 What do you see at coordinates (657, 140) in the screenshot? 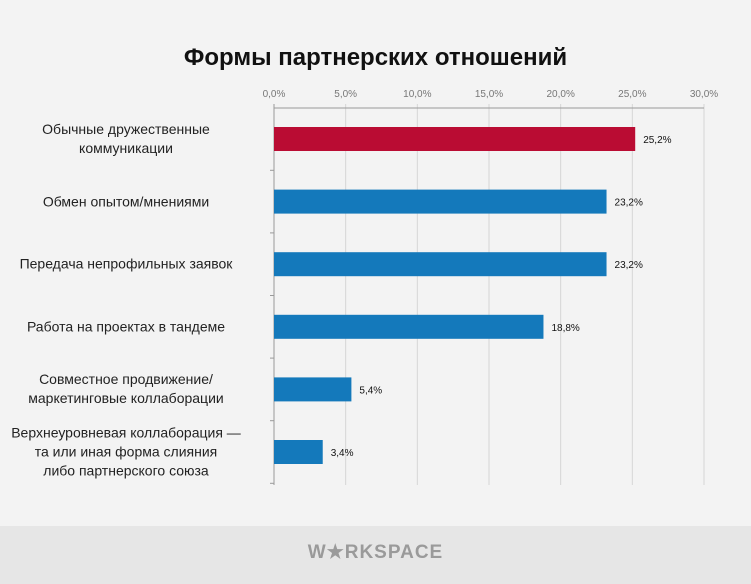
I see `data-label: 25,2%` at bounding box center [657, 140].